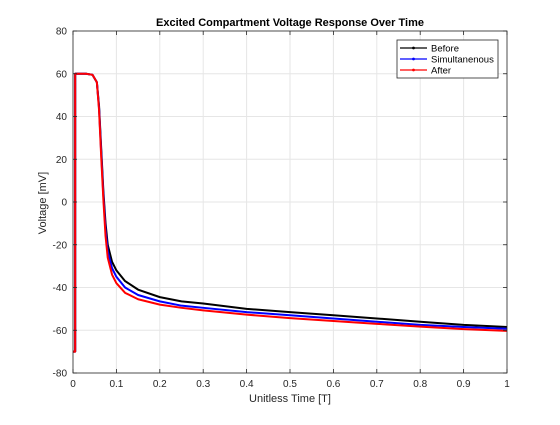 The width and height of the screenshot is (560, 425). What do you see at coordinates (62, 32) in the screenshot?
I see `y-tick-label-8: 80` at bounding box center [62, 32].